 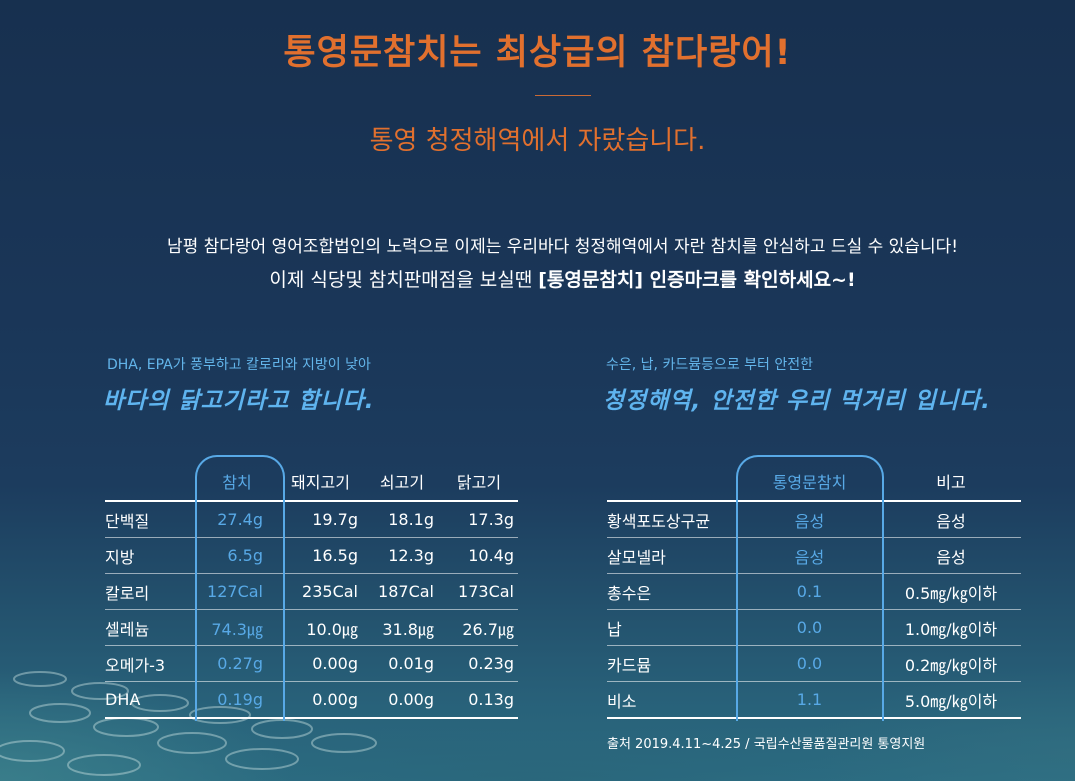 I want to click on row-label: 단백질, so click(x=151, y=519).